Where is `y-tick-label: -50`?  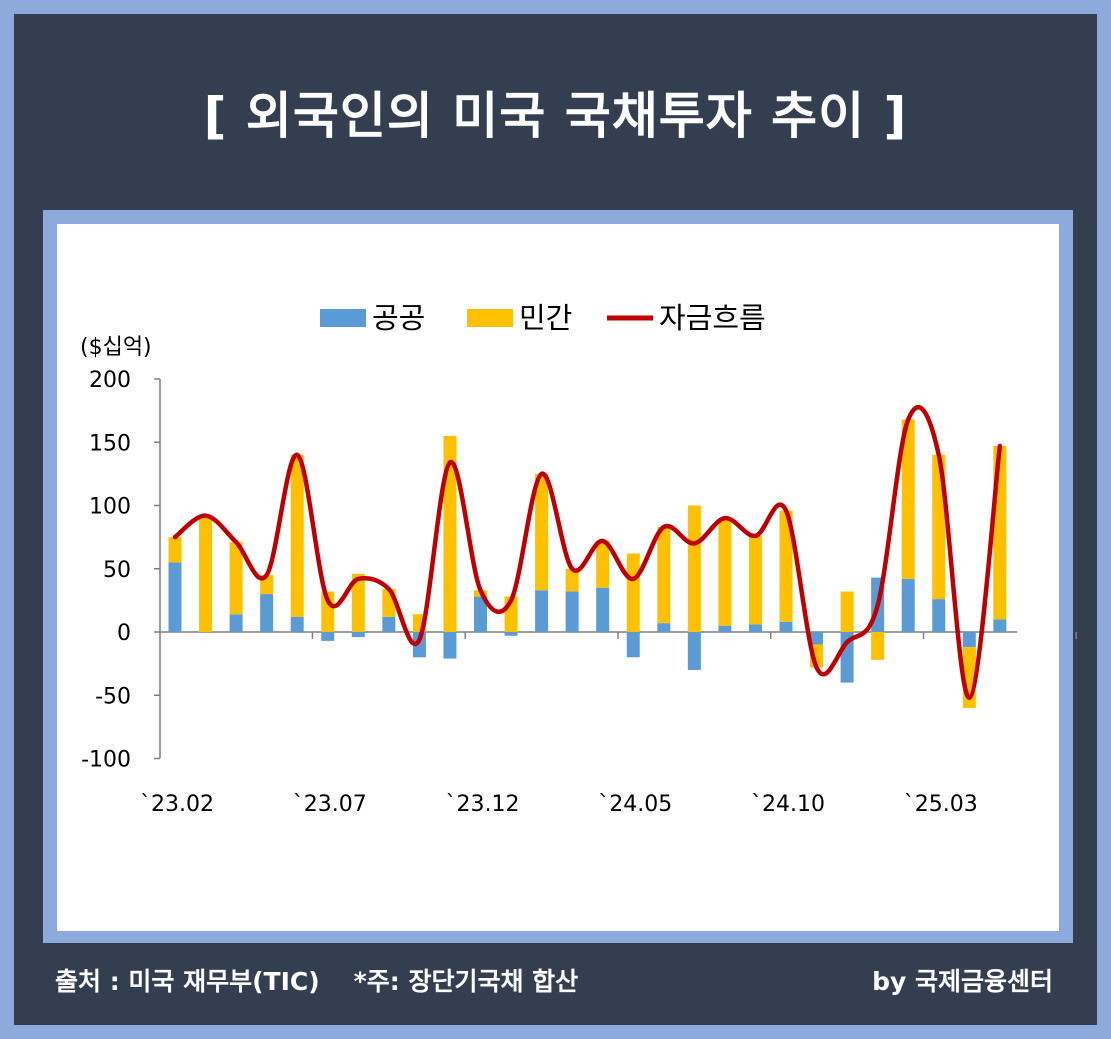 y-tick-label: -50 is located at coordinates (113, 696).